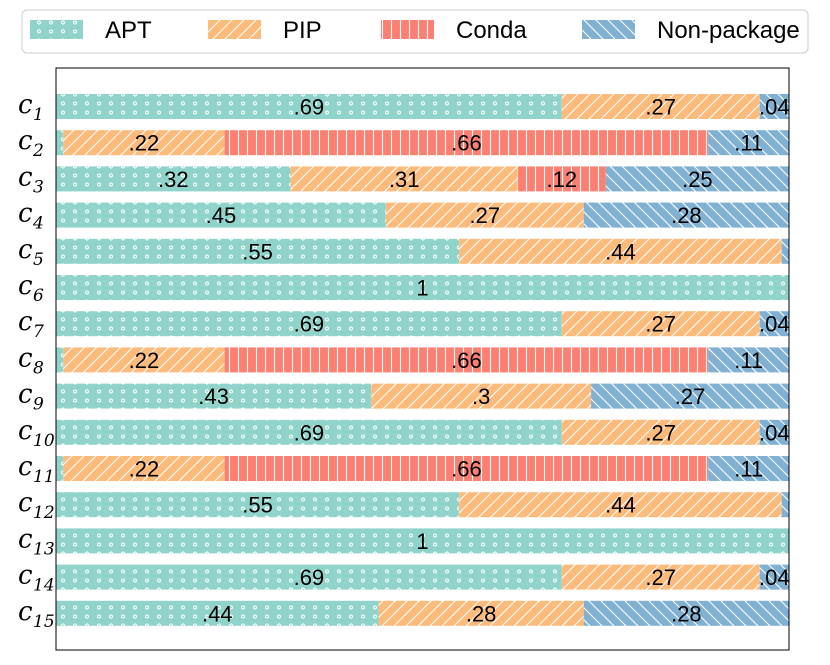 This screenshot has width=830, height=665. What do you see at coordinates (144, 360) in the screenshot?
I see `data-label-c8-pip: .22` at bounding box center [144, 360].